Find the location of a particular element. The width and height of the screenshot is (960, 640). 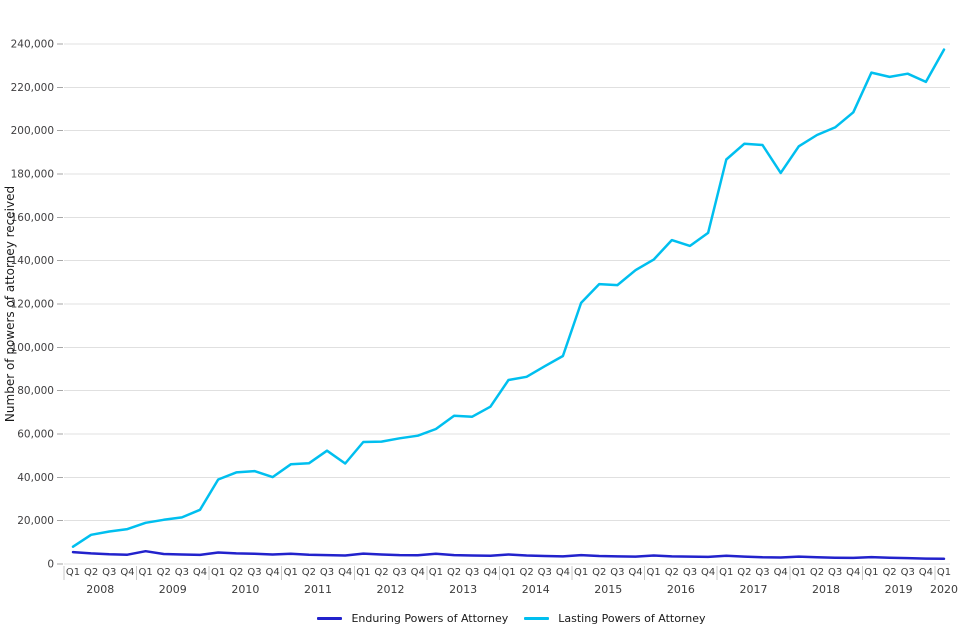

y-tick-label: 140,000 is located at coordinates (32, 261).